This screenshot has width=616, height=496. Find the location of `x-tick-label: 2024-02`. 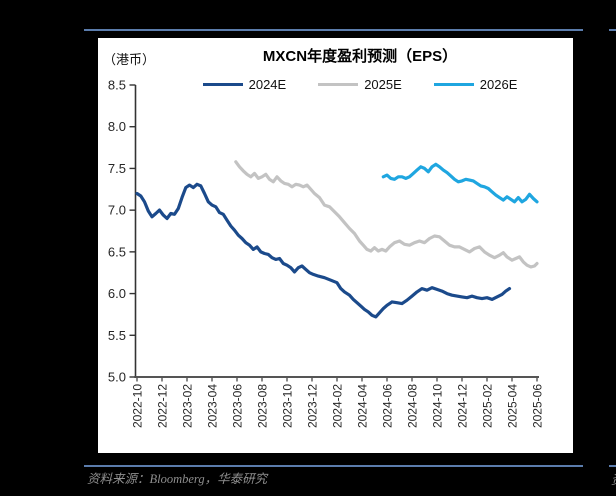

x-tick-label: 2024-02 is located at coordinates (338, 406).